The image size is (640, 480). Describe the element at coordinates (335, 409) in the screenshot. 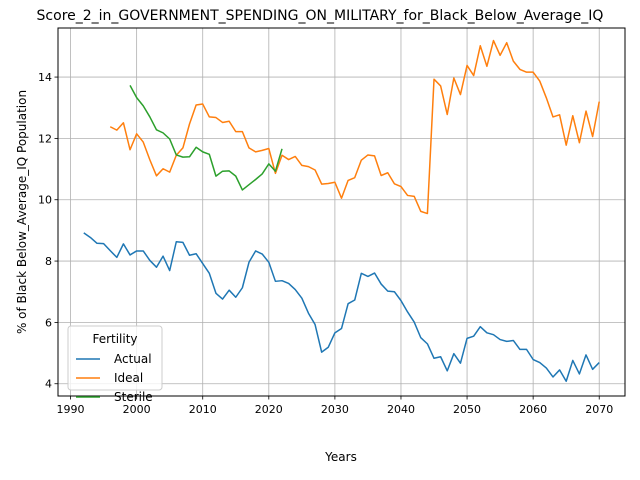

I see `x-tick-label: 2030` at that location.